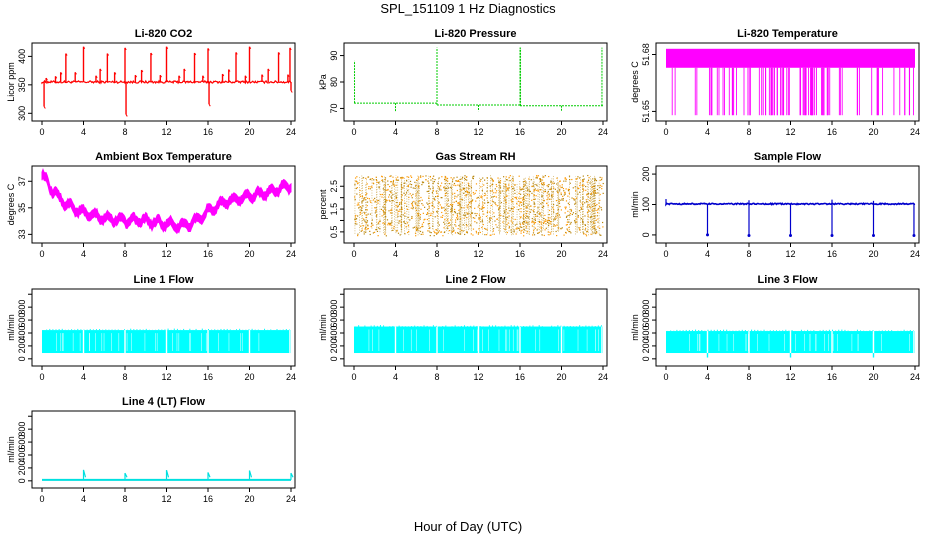 The image size is (936, 540). I want to click on y-axis-label: ml/min, so click(635, 327).